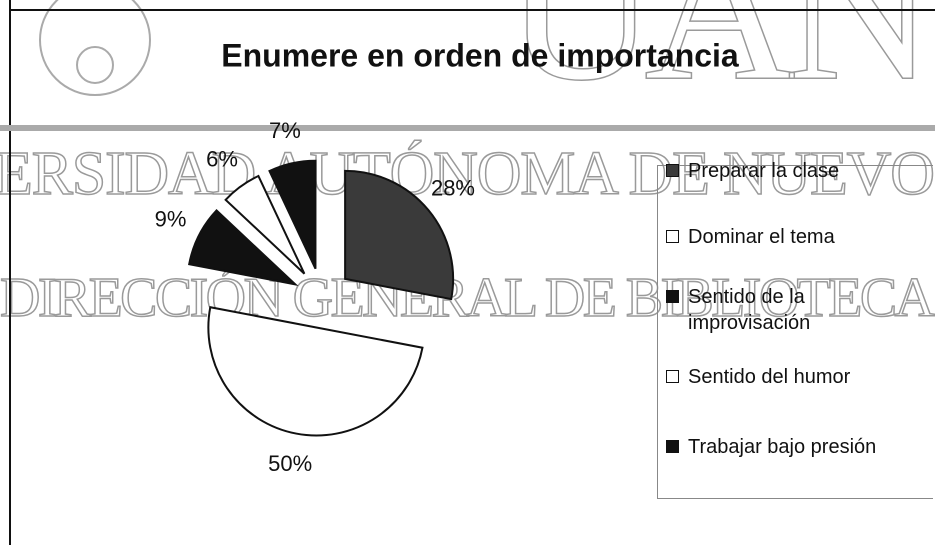  I want to click on legend-label: Dominar el tema, so click(761, 237).